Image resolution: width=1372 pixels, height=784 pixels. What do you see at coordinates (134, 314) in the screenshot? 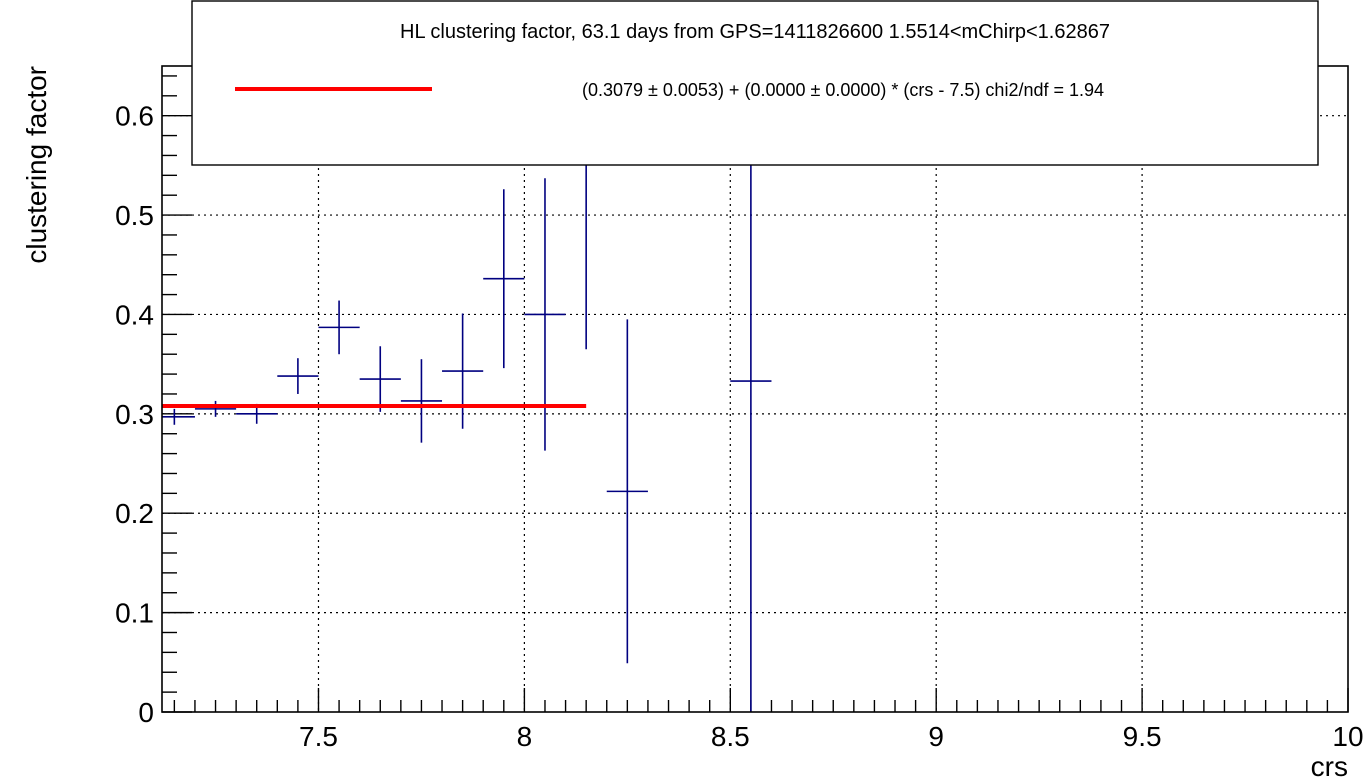
I see `y-tick-label: 0.4` at bounding box center [134, 314].